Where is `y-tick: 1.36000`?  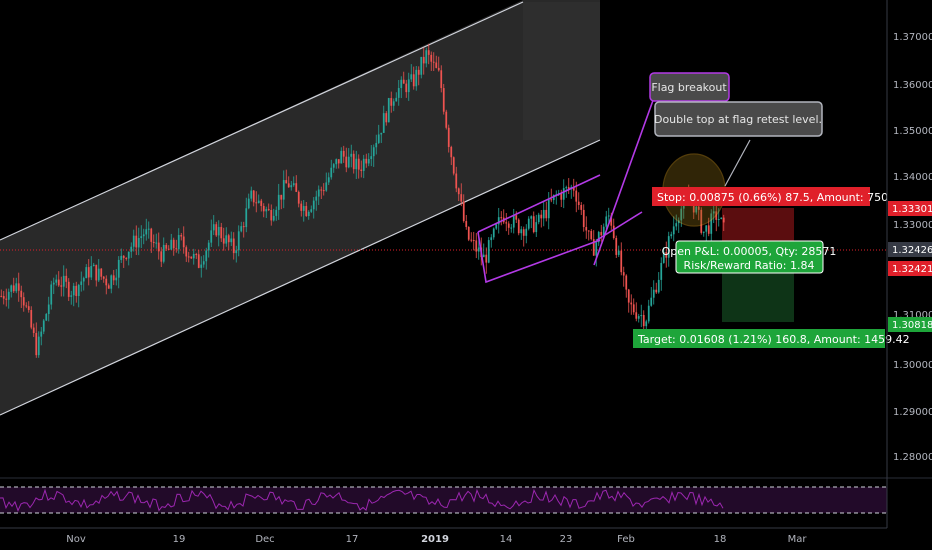
y-tick: 1.36000 is located at coordinates (912, 85).